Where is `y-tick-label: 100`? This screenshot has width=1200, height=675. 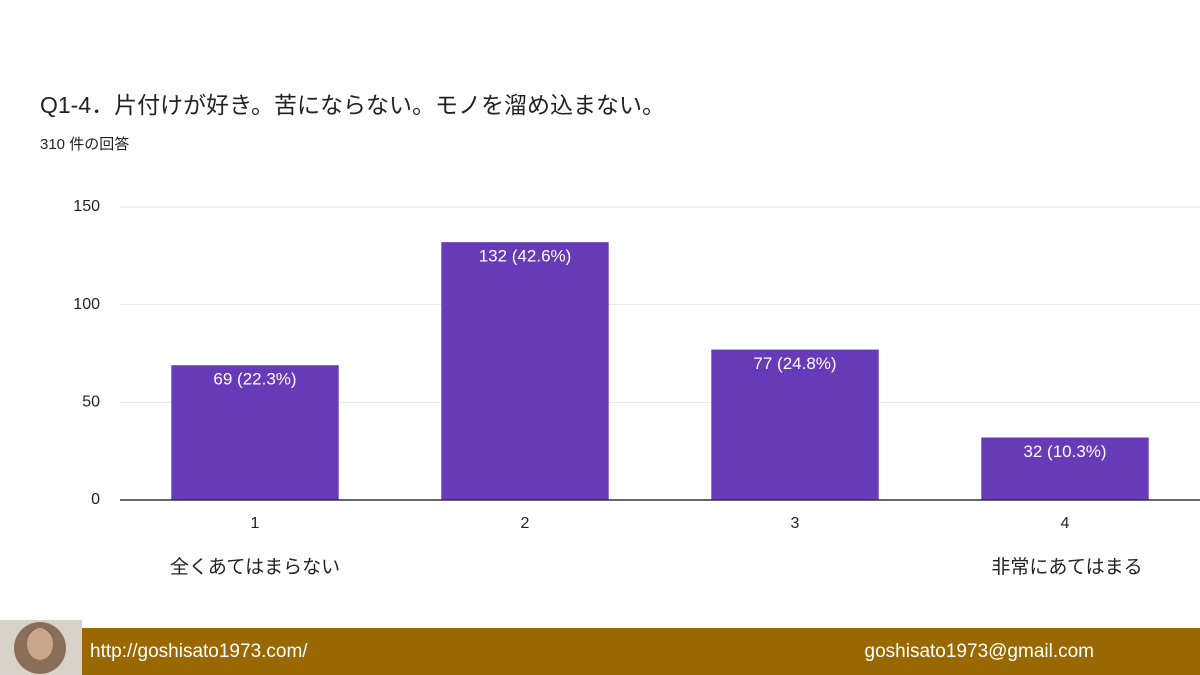 y-tick-label: 100 is located at coordinates (86, 304).